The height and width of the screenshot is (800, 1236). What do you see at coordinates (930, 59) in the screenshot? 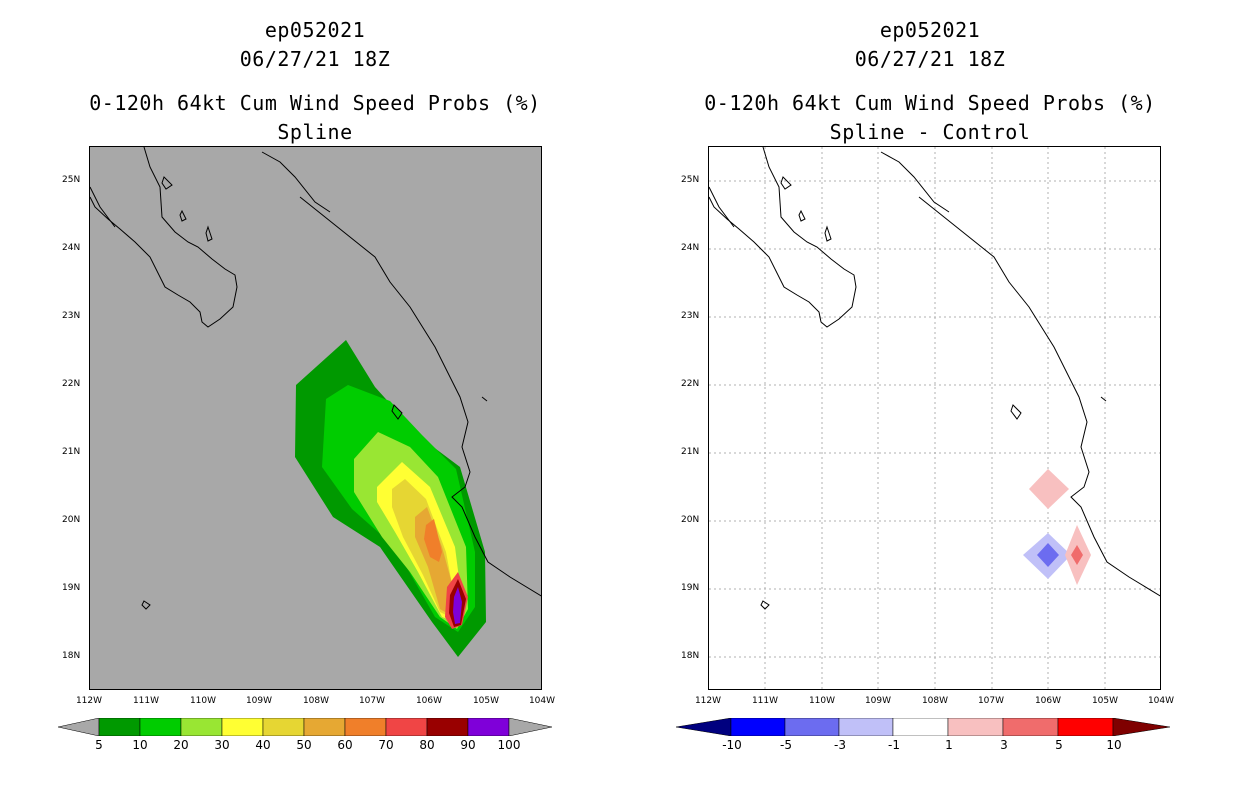
I see `right-datetime: 06/27/21 18Z` at bounding box center [930, 59].